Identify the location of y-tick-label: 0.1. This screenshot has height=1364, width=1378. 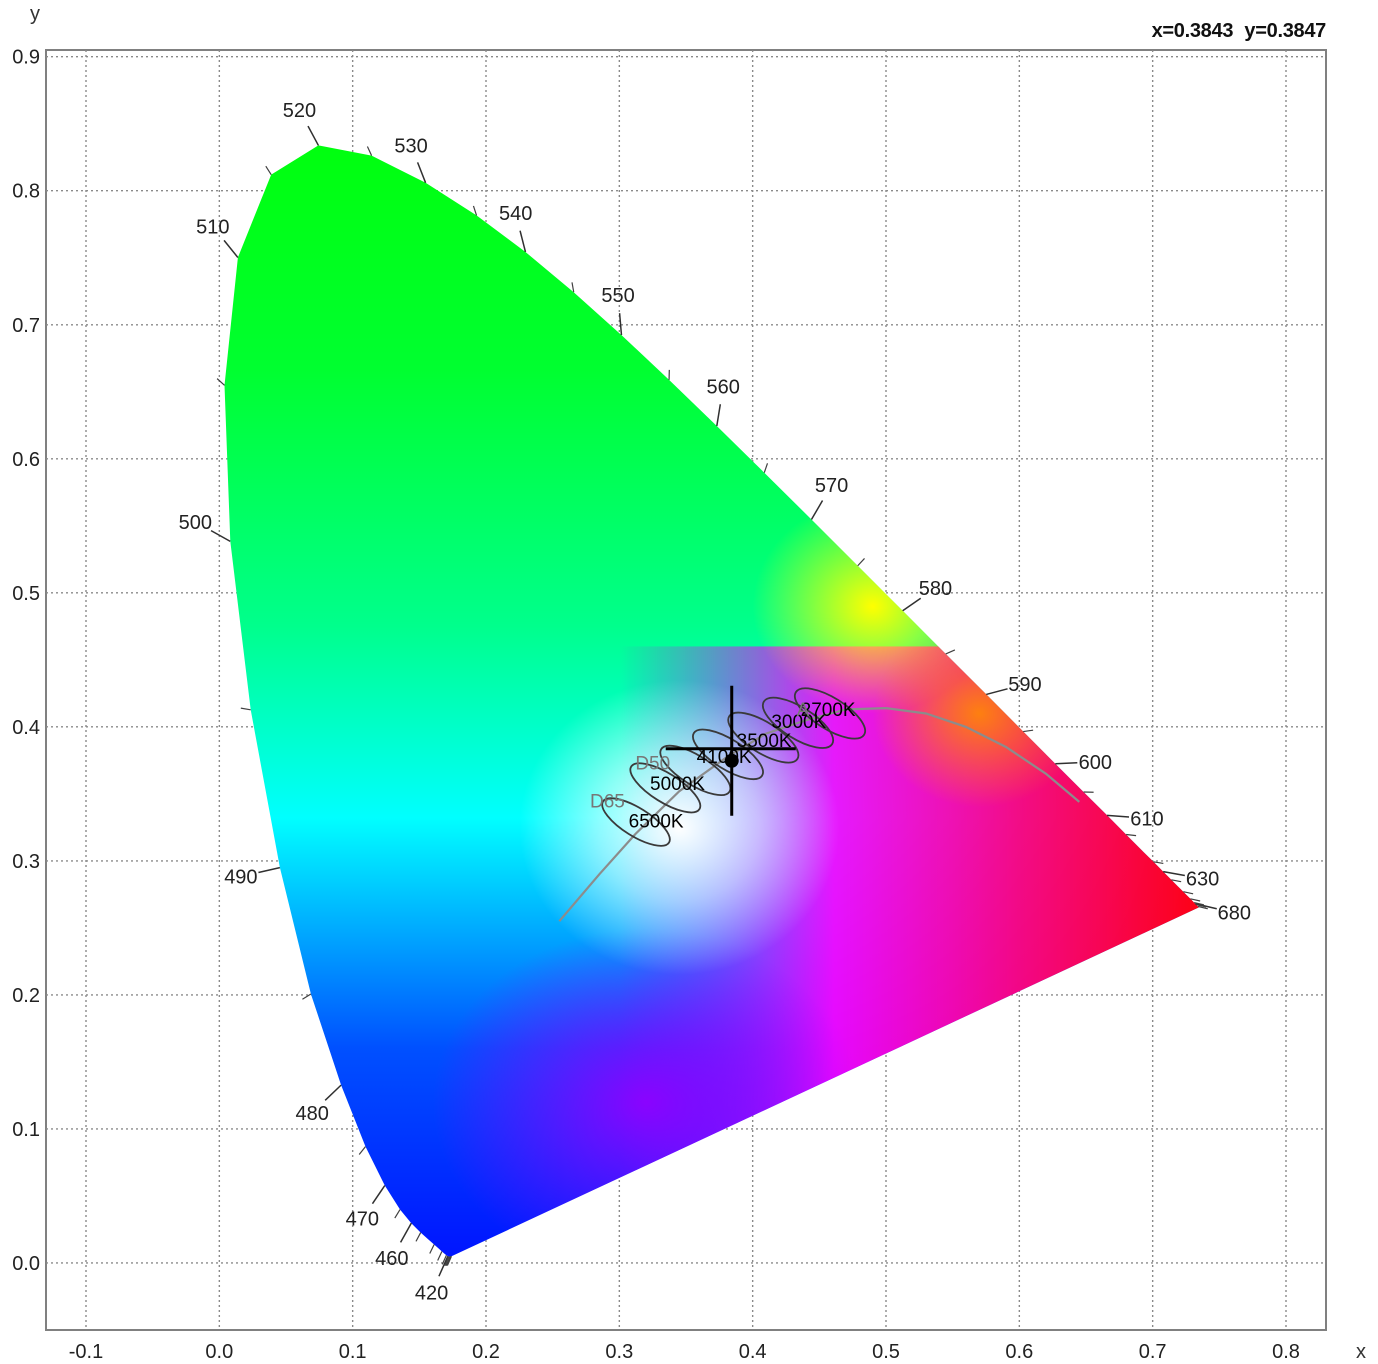
(26, 1130).